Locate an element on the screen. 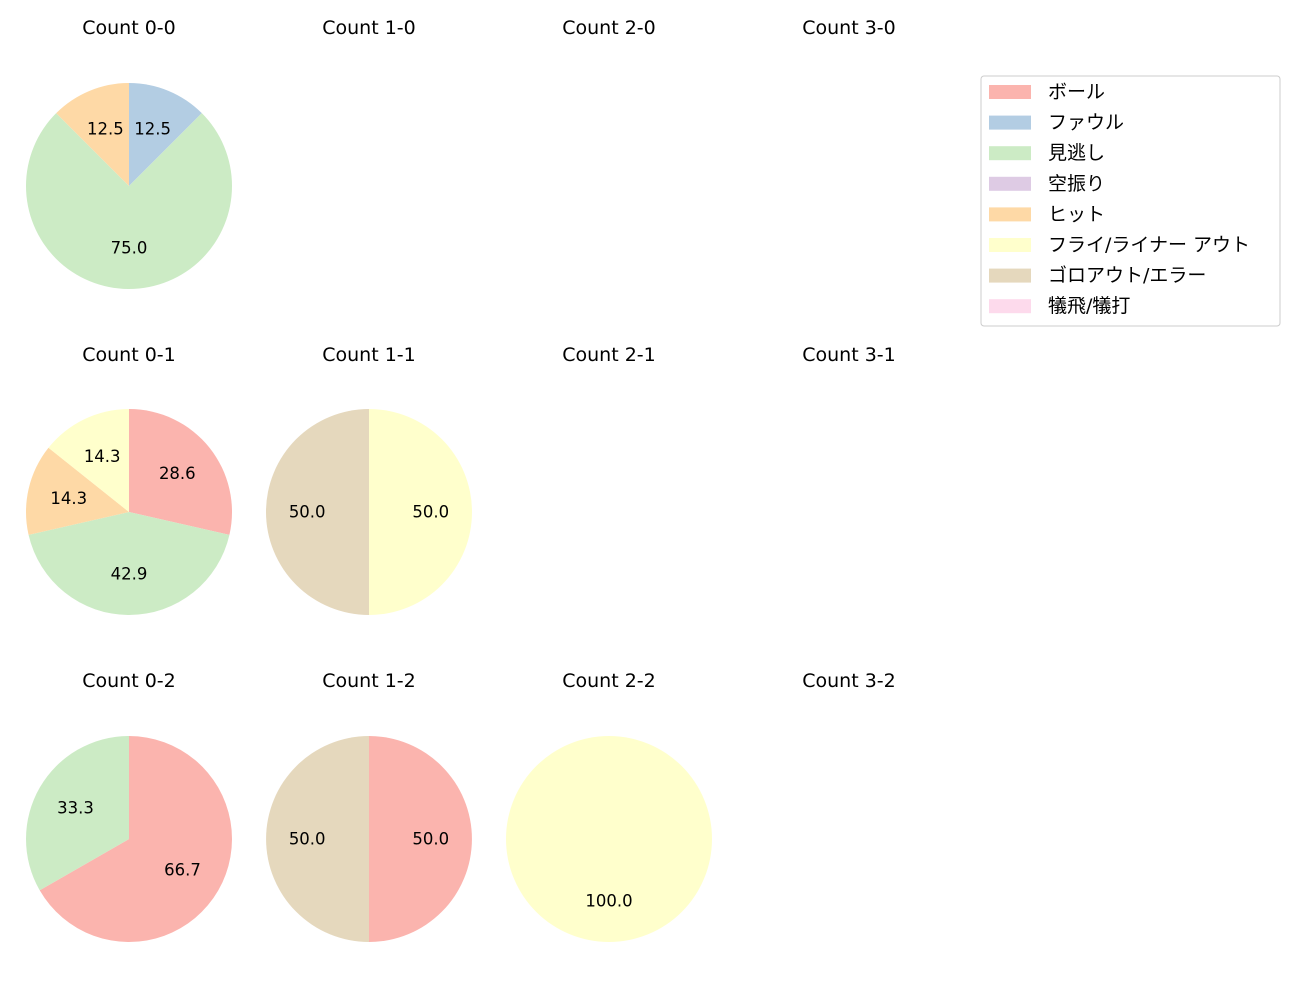 Image resolution: width=1300 pixels, height=1000 pixels. pie-count-1-2: Count 1-2 50.0 50.0 is located at coordinates (369, 806).